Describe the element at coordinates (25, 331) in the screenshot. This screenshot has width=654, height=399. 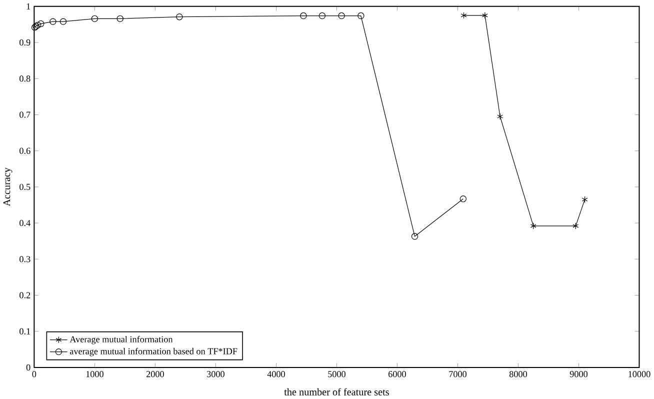
I see `y-tick-label: 0.1` at that location.